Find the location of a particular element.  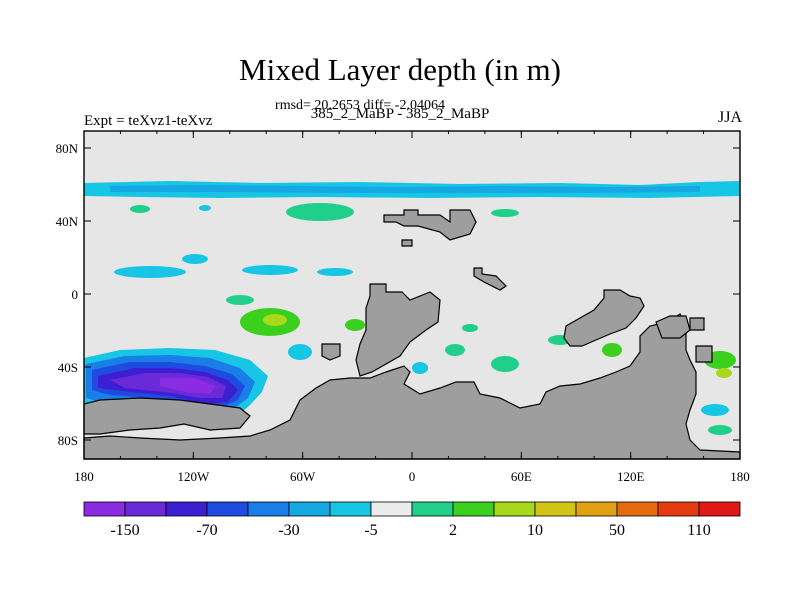

land-north is located at coordinates (430, 225).